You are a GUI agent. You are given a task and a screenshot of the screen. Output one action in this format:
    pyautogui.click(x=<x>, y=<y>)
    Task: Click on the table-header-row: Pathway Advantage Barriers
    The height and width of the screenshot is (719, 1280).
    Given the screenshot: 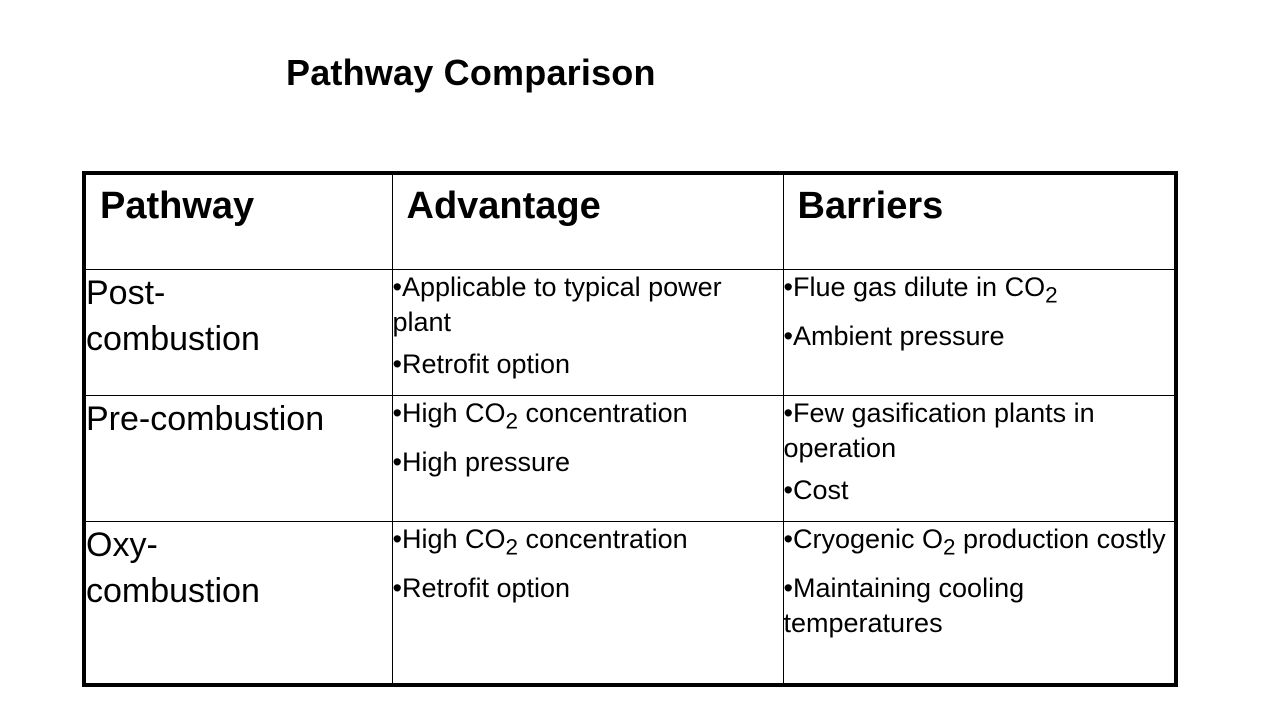 What is the action you would take?
    pyautogui.click(x=630, y=221)
    